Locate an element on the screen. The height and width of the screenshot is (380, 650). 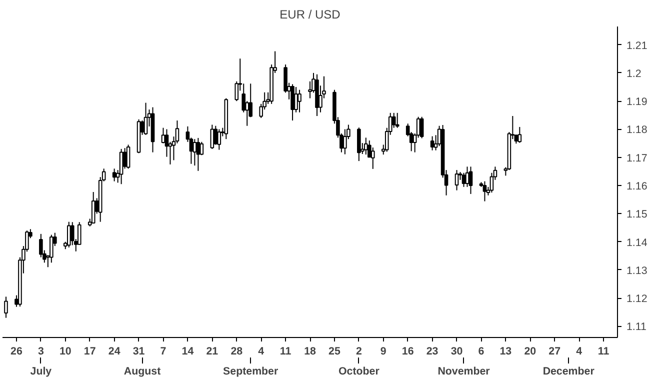
x-tick-label: 2 is located at coordinates (359, 352).